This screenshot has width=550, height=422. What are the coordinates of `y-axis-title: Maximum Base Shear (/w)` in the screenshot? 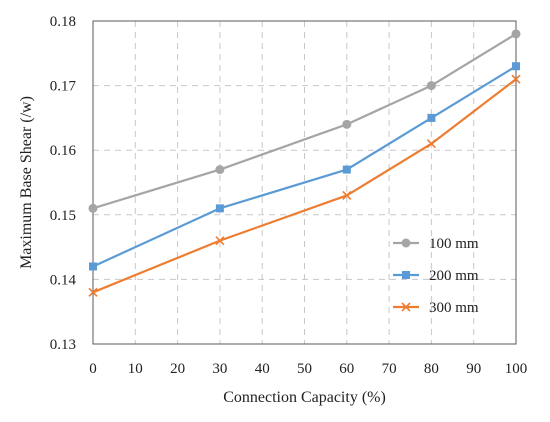 It's located at (26, 182).